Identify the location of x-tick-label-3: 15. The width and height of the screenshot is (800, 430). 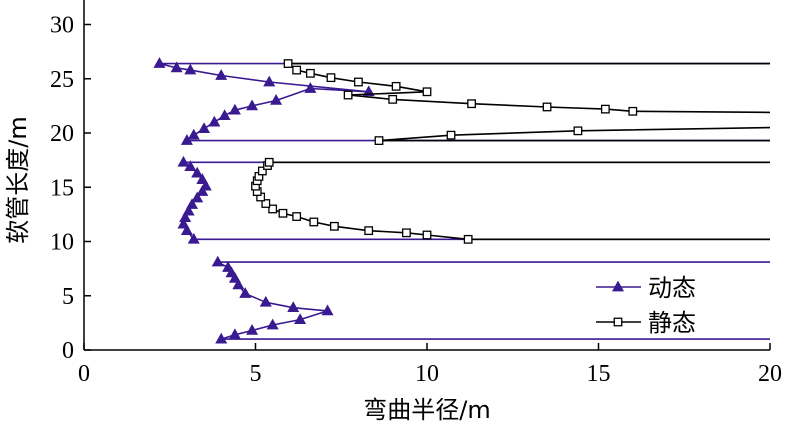
(599, 374).